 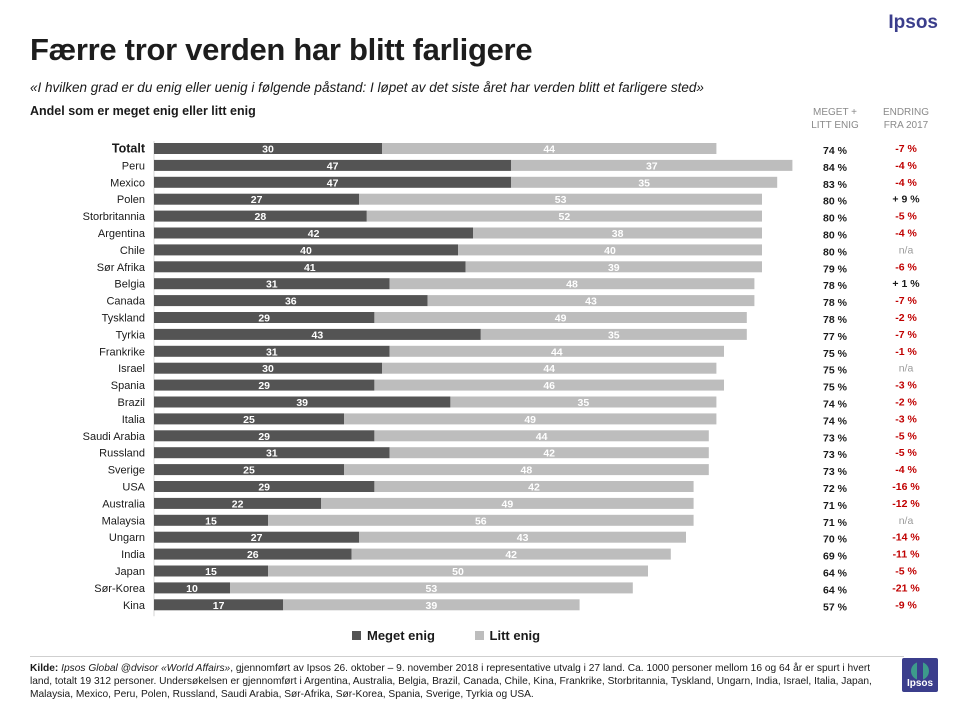 What do you see at coordinates (920, 683) in the screenshot?
I see `logo-text: Ipsos` at bounding box center [920, 683].